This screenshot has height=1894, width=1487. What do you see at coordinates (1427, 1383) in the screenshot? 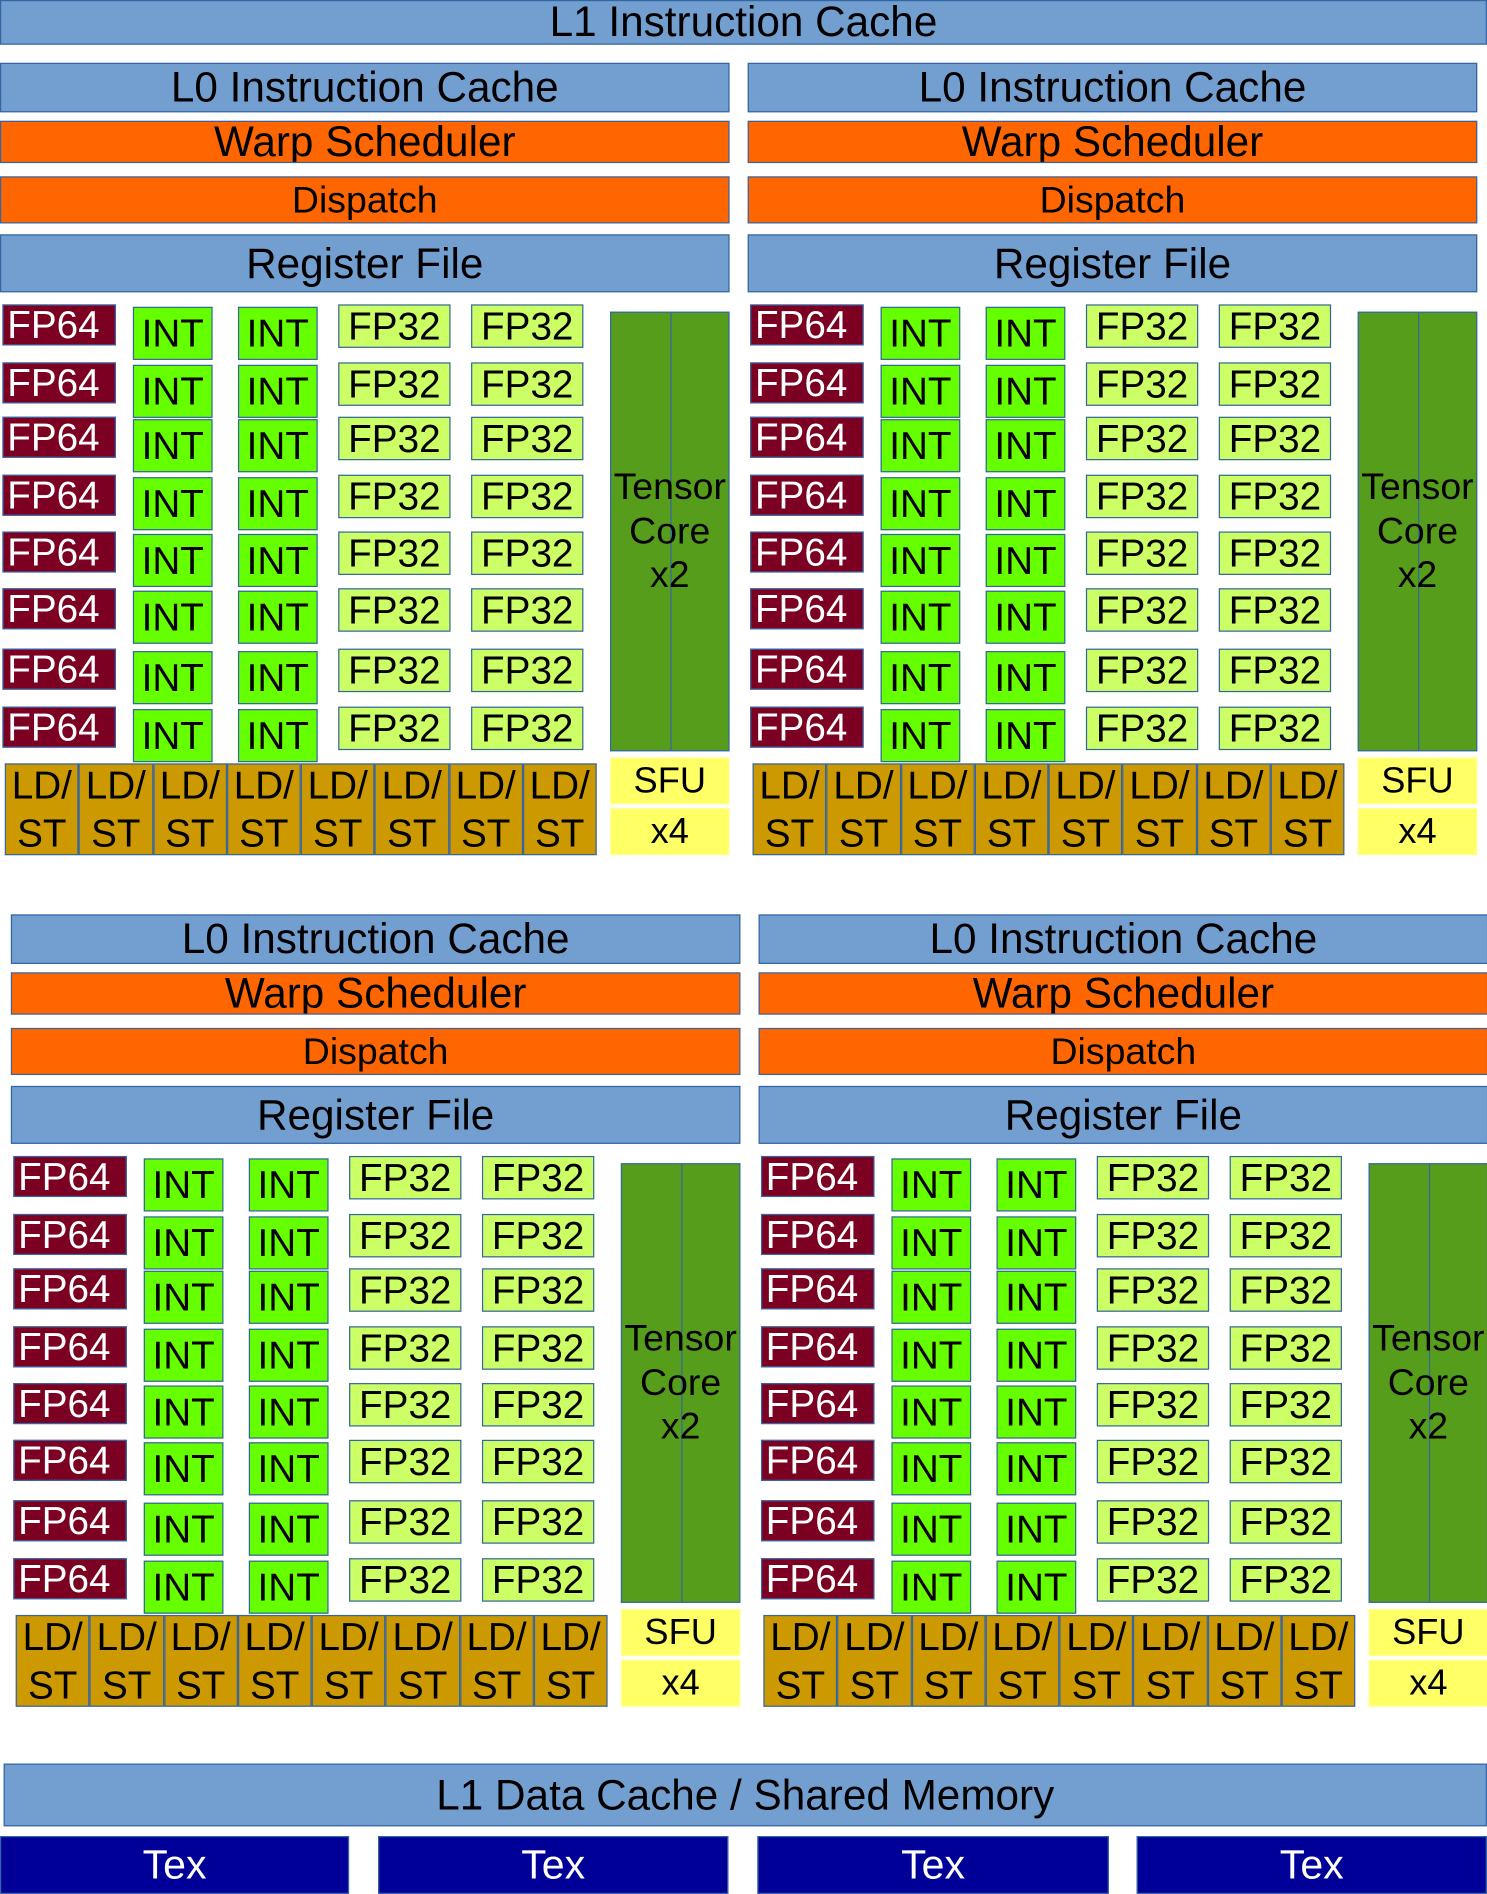
I see `tensor-core: Tensor Core x2` at bounding box center [1427, 1383].